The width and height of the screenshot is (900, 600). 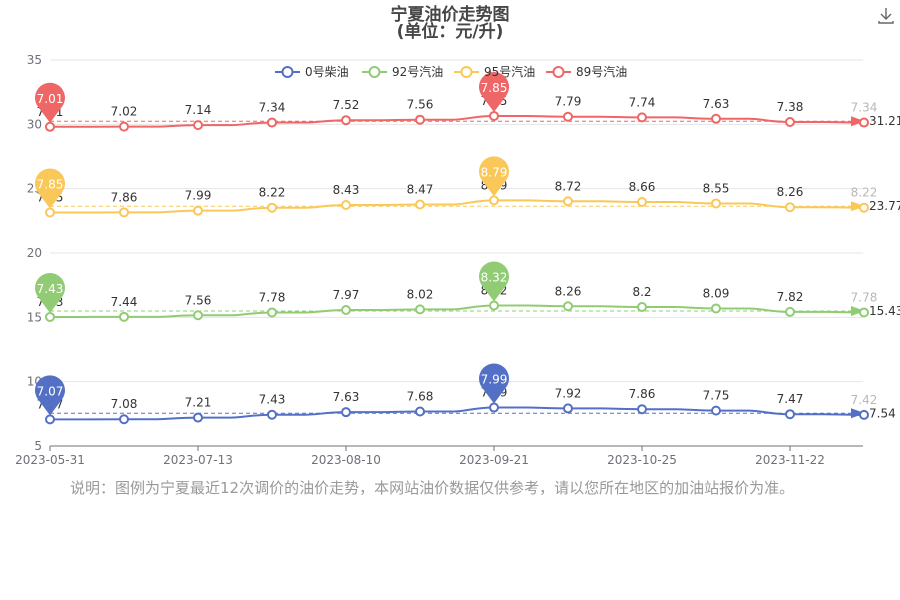 I want to click on min-pin: 7.01, so click(x=50, y=102).